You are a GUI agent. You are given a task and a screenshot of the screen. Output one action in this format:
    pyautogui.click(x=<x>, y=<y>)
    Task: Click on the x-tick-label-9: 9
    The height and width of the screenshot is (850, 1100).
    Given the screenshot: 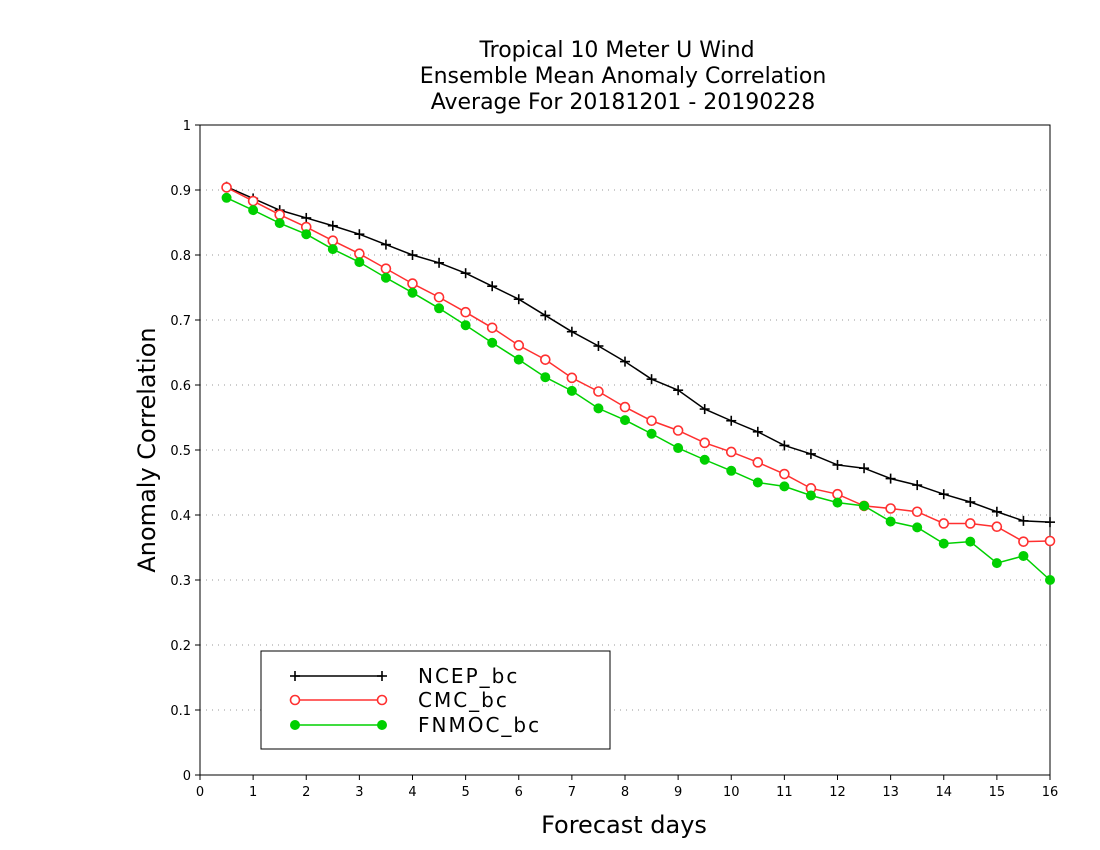 What is the action you would take?
    pyautogui.click(x=678, y=792)
    